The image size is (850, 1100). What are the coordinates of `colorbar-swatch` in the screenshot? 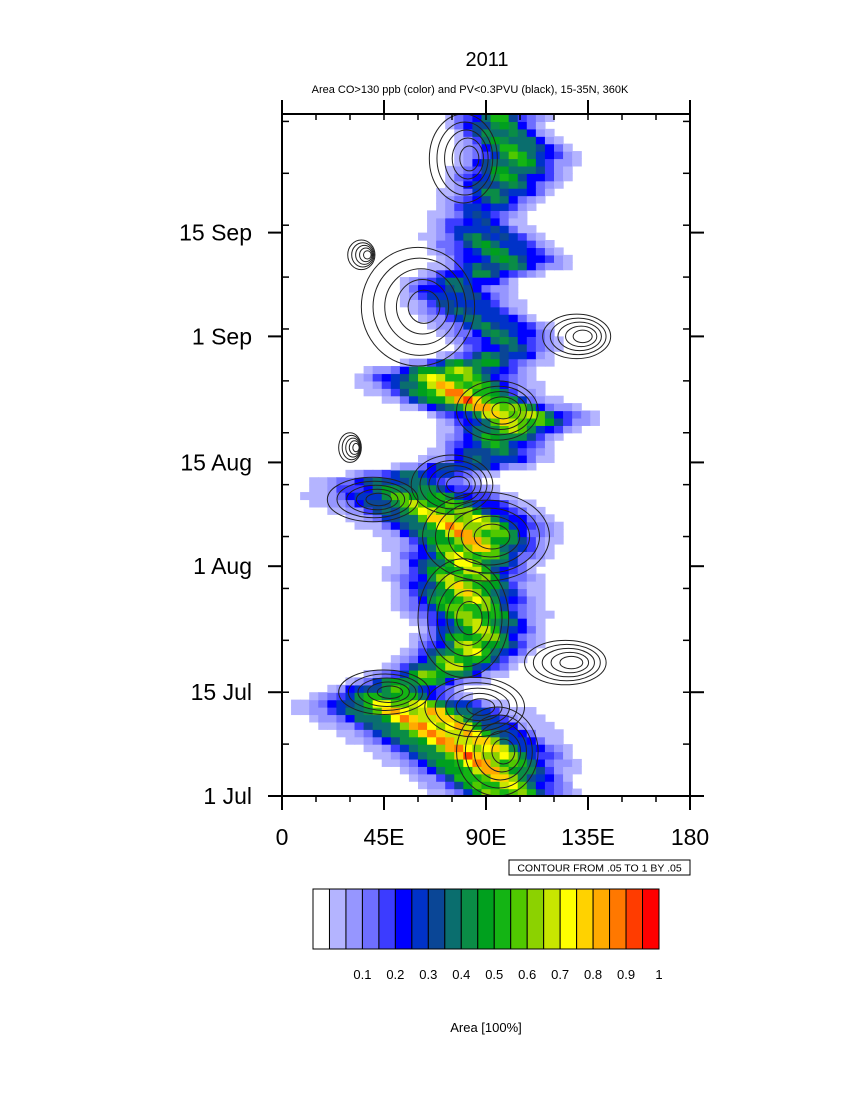 It's located at (436, 919).